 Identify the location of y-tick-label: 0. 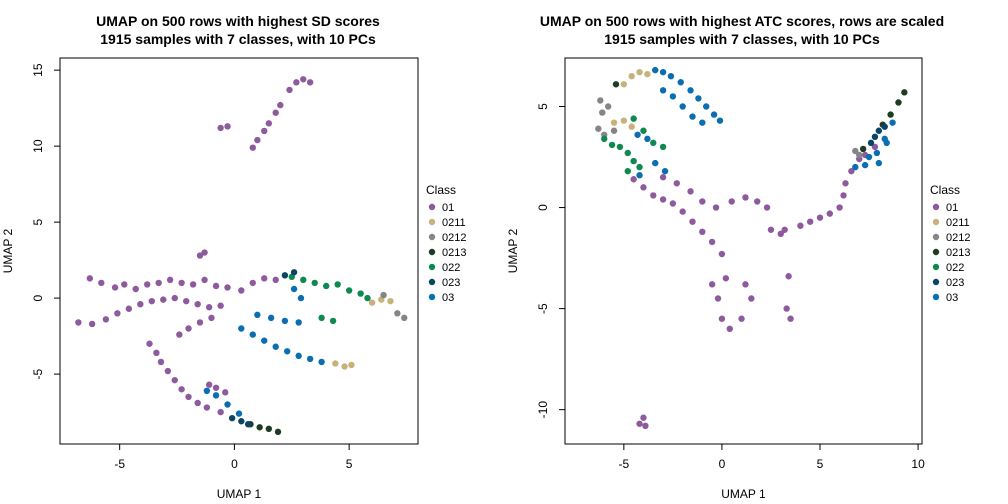
(38, 297).